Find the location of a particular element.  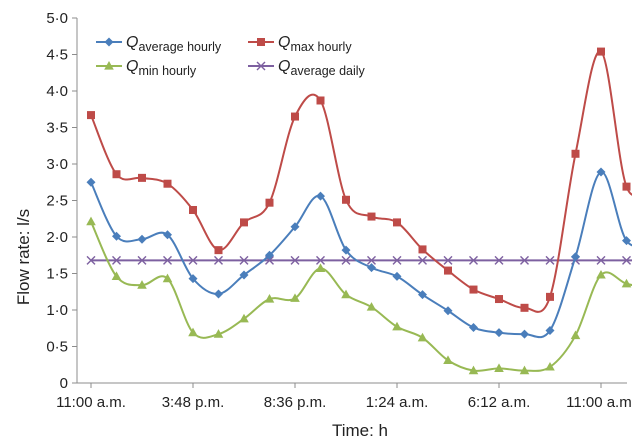

y-tick-label: 3·5 is located at coordinates (57, 128).